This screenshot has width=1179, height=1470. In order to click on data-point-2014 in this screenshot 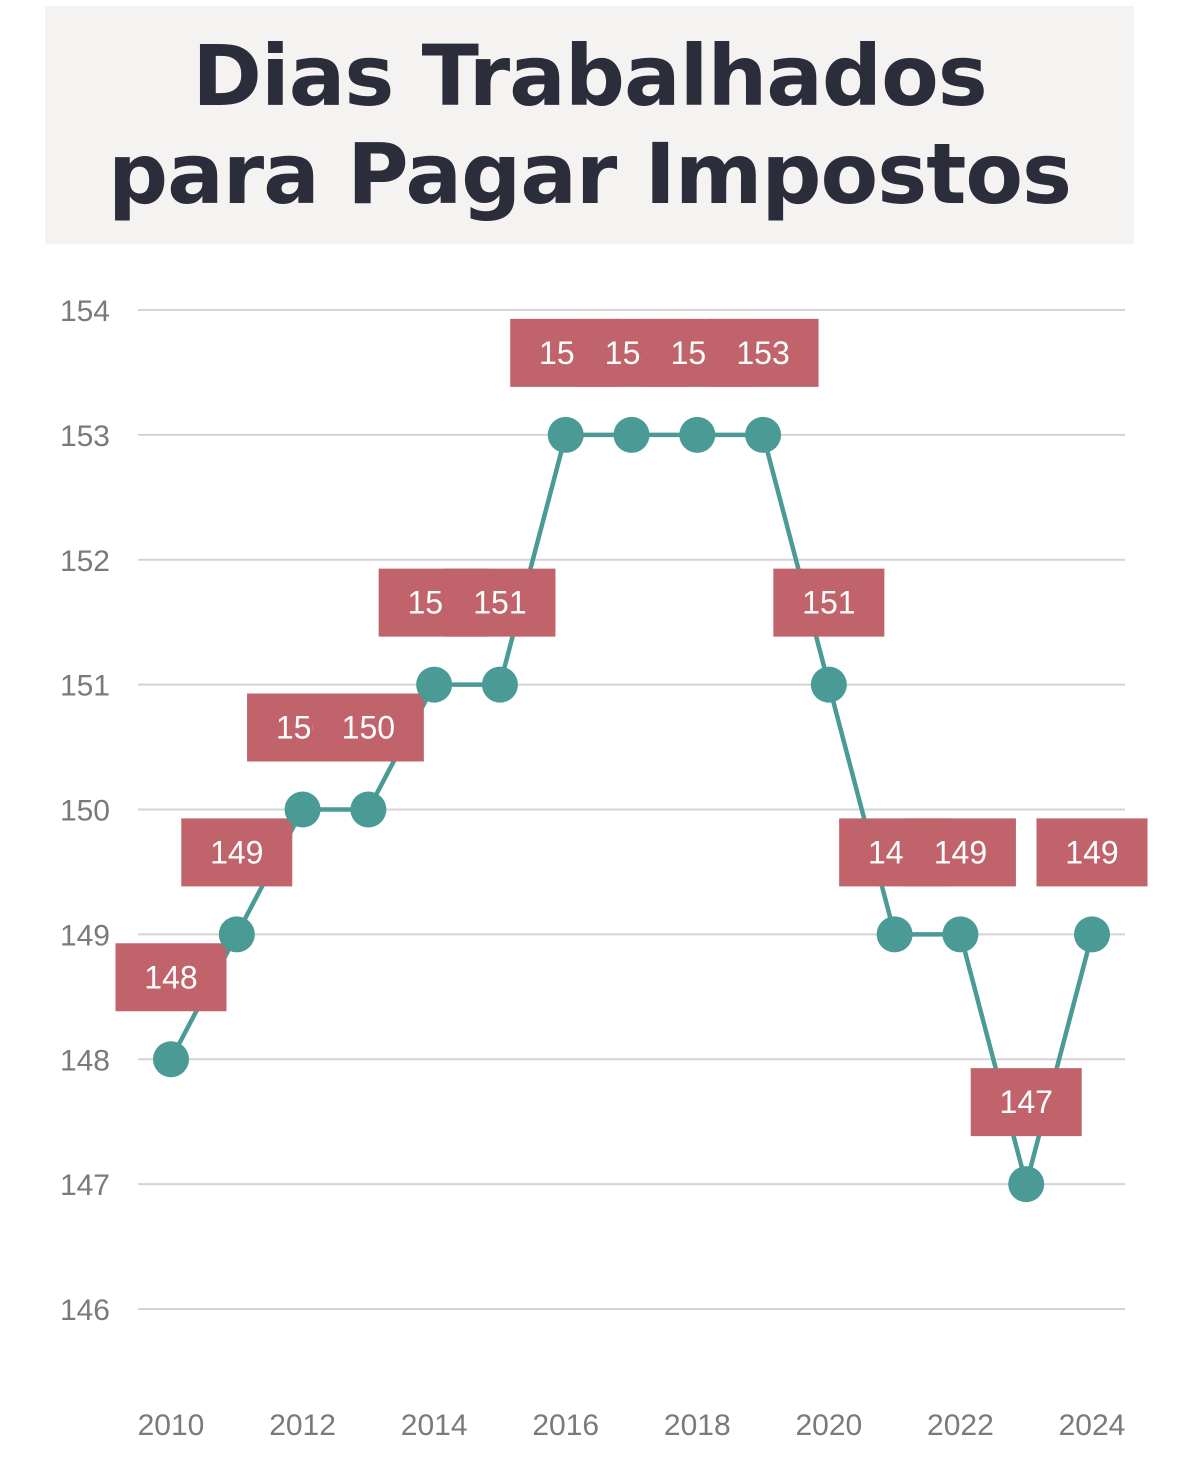, I will do `click(434, 684)`.